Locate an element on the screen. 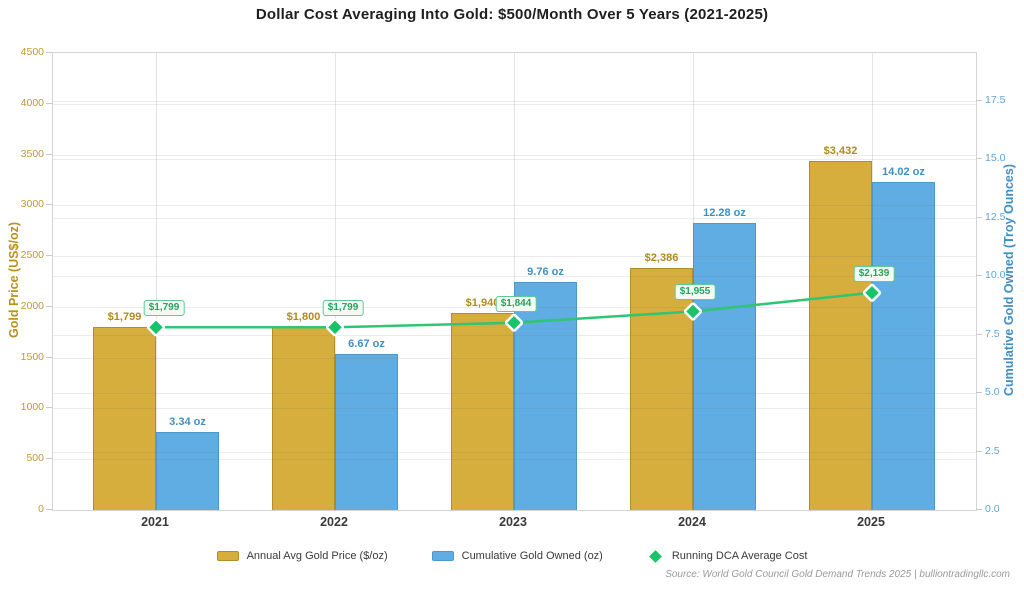  cumulative-oz-bar-2021 is located at coordinates (187, 470).